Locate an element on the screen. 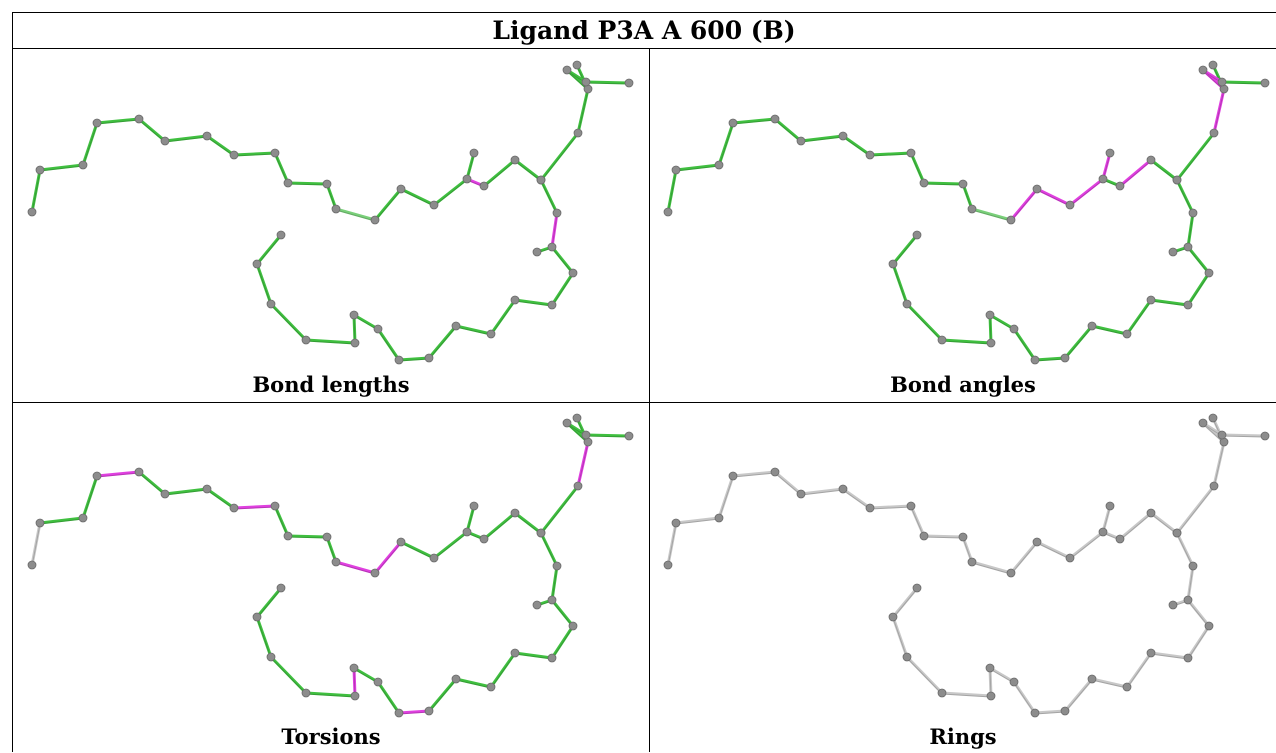  caption-rings: Rings is located at coordinates (963, 736).